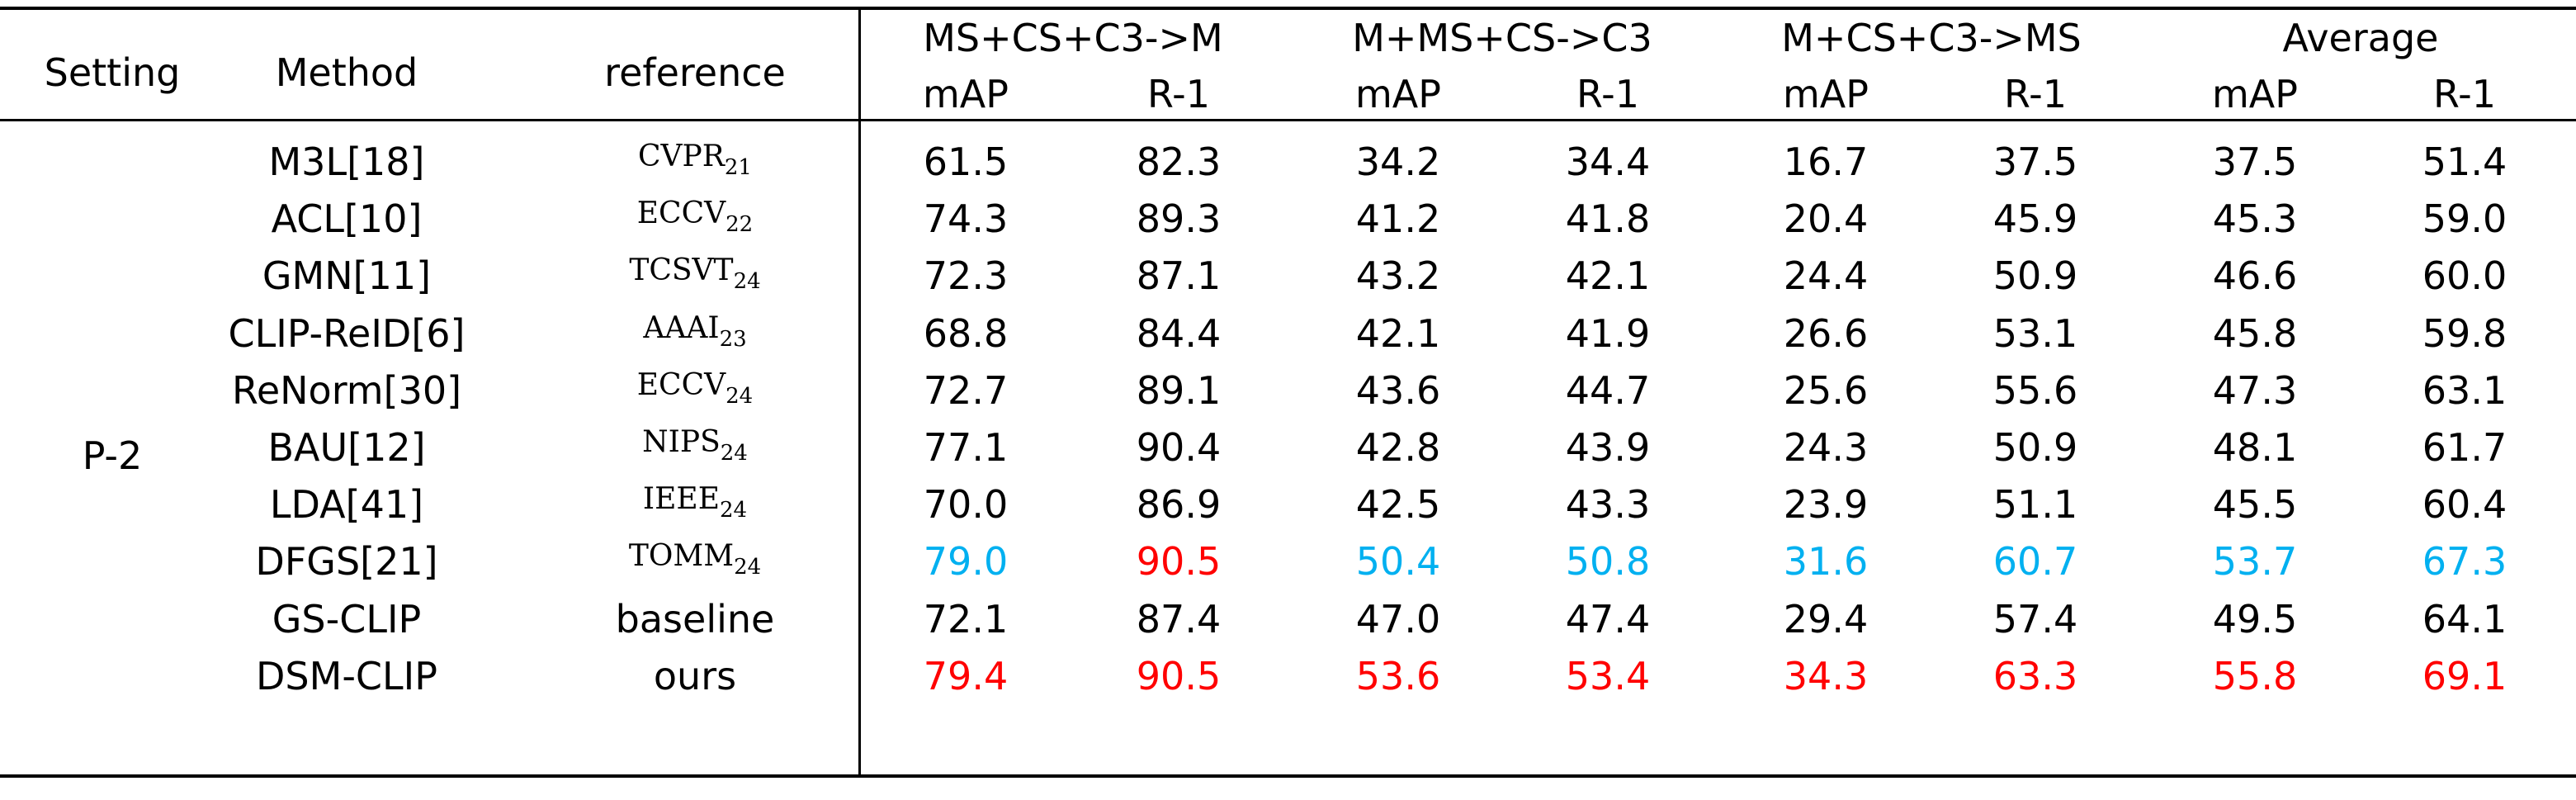  What do you see at coordinates (681, 328) in the screenshot?
I see `venue-name: AAAI` at bounding box center [681, 328].